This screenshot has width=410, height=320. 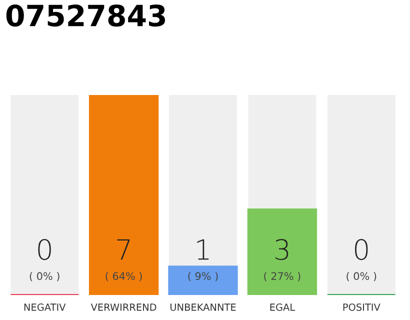 What do you see at coordinates (361, 307) in the screenshot?
I see `x-tick-label: POSITIV` at bounding box center [361, 307].